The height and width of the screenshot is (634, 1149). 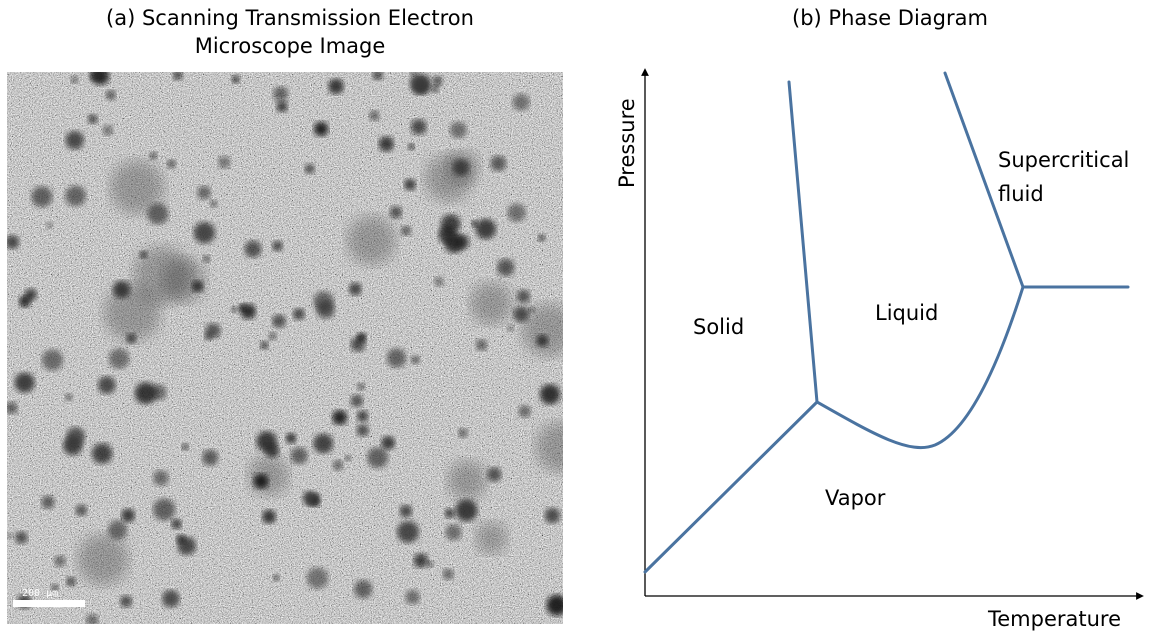 What do you see at coordinates (290, 18) in the screenshot?
I see `stem-title-line-1: (a) Scanning Transmission Electron` at bounding box center [290, 18].